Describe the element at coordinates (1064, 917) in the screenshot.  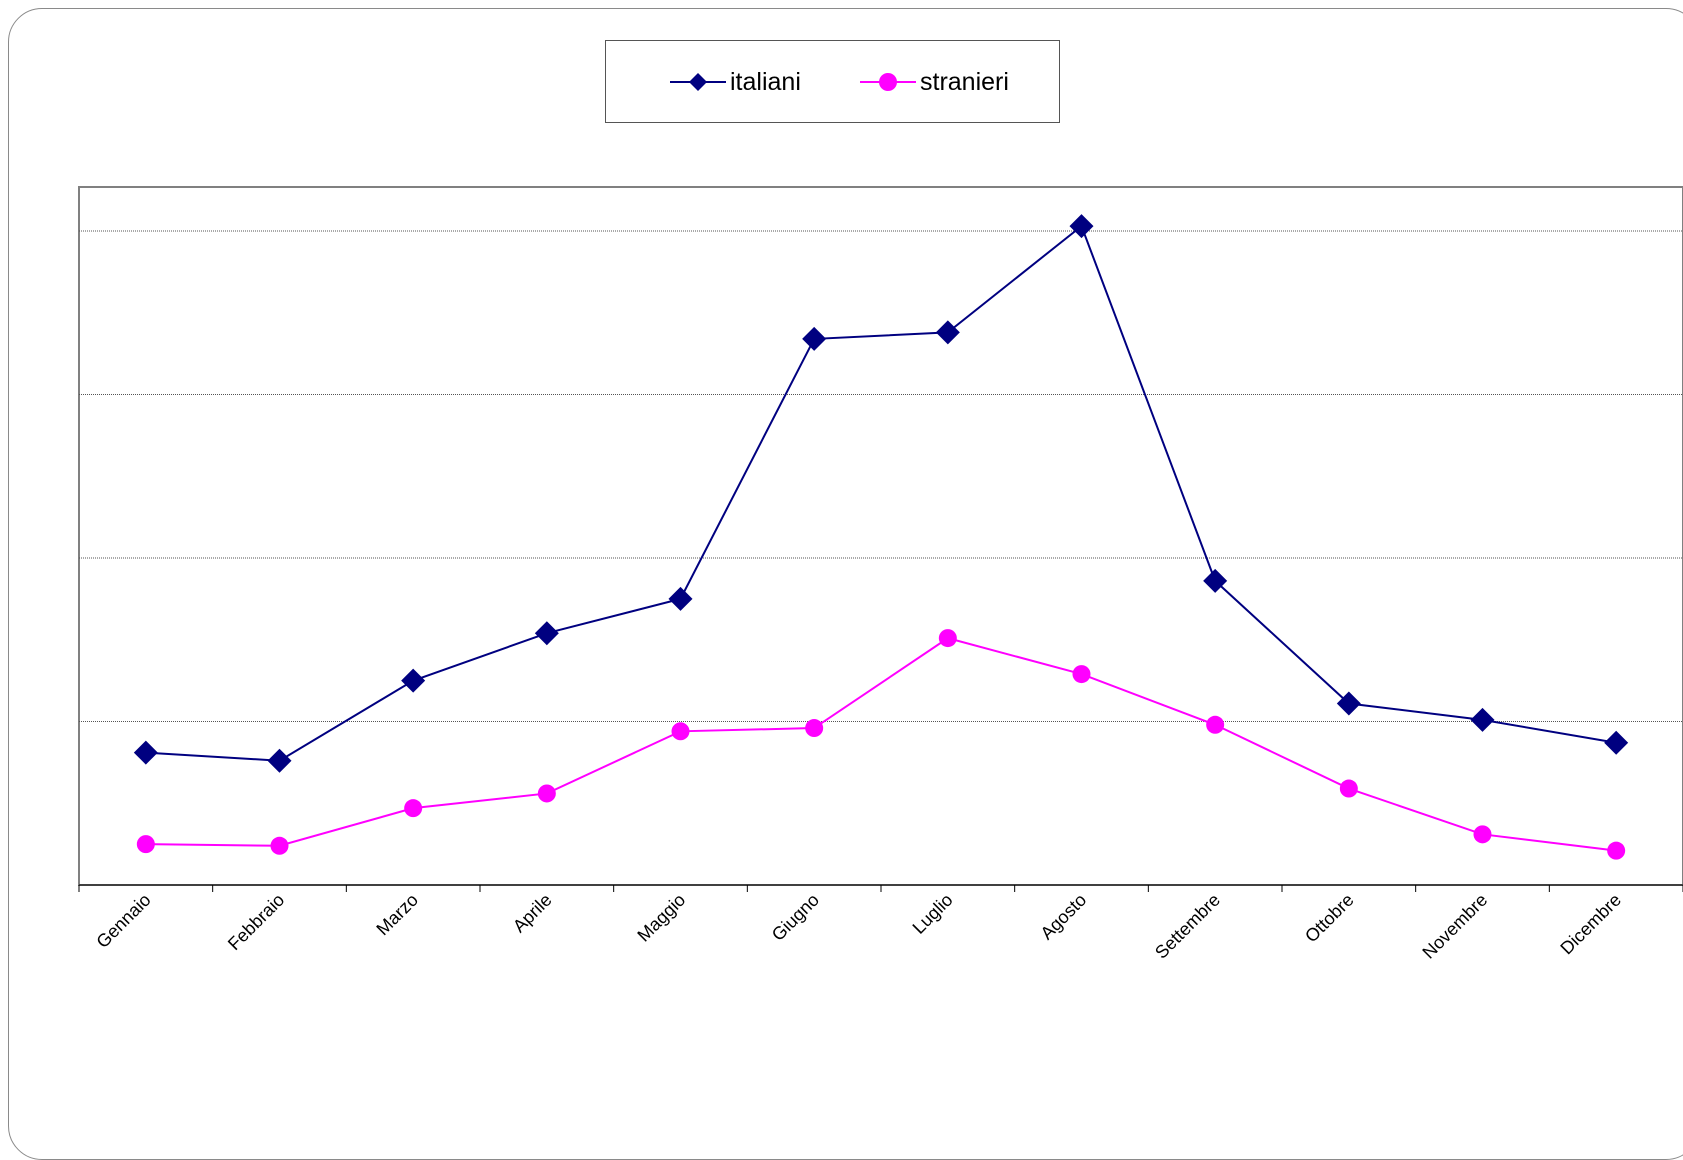
I see `x-tick-label: Agosto` at that location.